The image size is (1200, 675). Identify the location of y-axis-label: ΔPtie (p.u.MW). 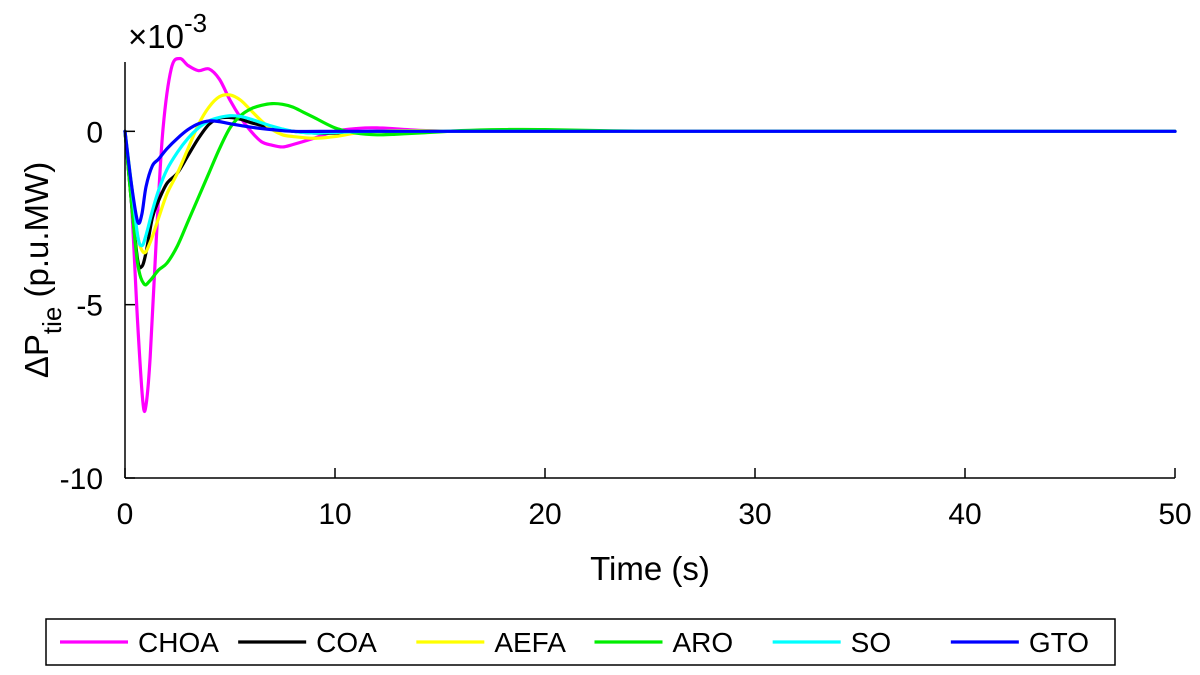
(42, 270).